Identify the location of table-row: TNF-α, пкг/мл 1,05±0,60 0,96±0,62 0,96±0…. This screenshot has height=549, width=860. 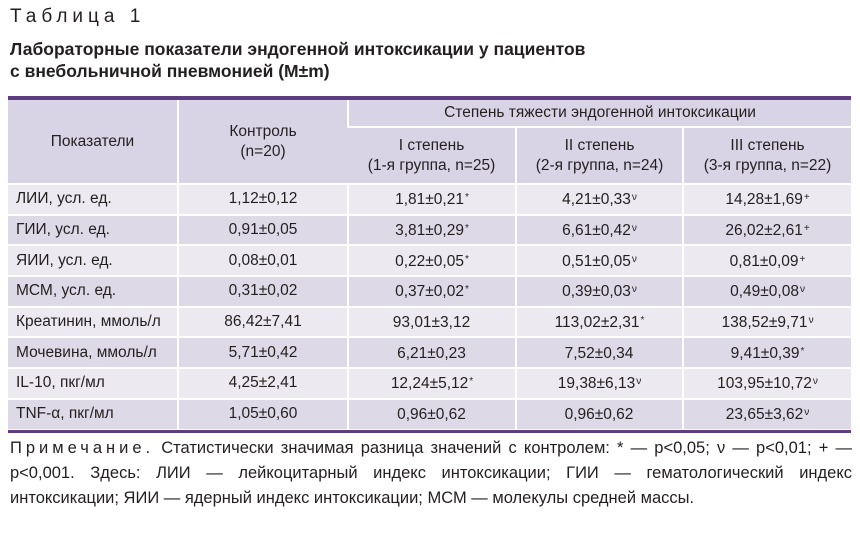
(430, 413).